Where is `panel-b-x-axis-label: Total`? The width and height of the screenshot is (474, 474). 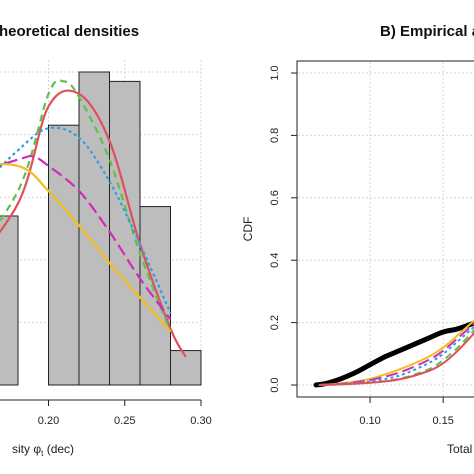
panel-b-x-axis-label: Total is located at coordinates (459, 449).